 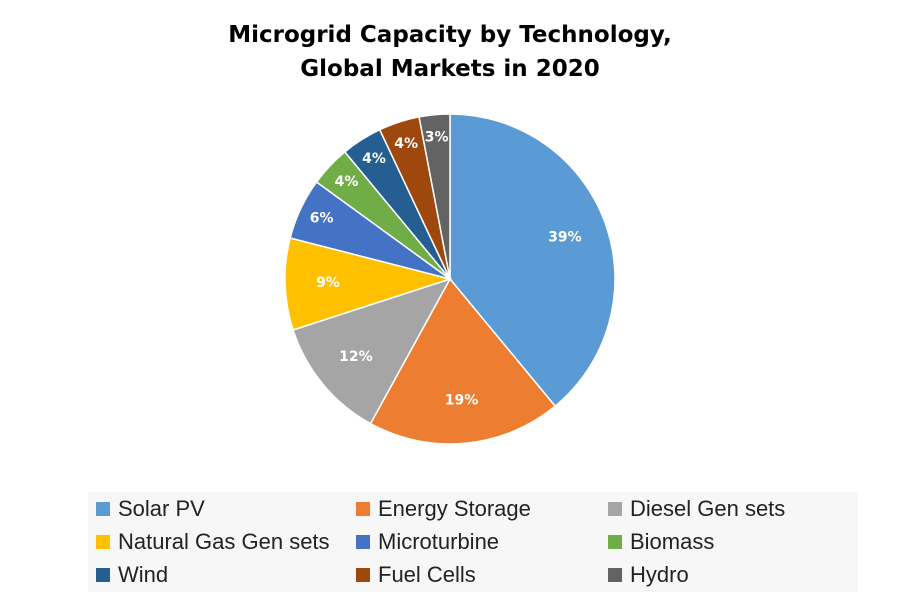 I want to click on legend-item-diesel-gen-sets: Diesel Gen sets, so click(x=696, y=509).